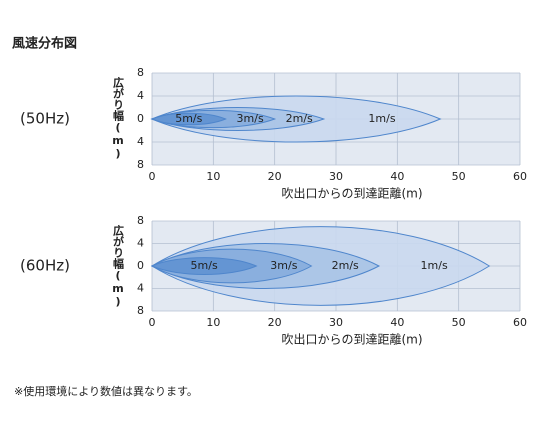 Image resolution: width=543 pixels, height=431 pixels. Describe the element at coordinates (44, 44) in the screenshot. I see `page-title: 風速分布図` at that location.